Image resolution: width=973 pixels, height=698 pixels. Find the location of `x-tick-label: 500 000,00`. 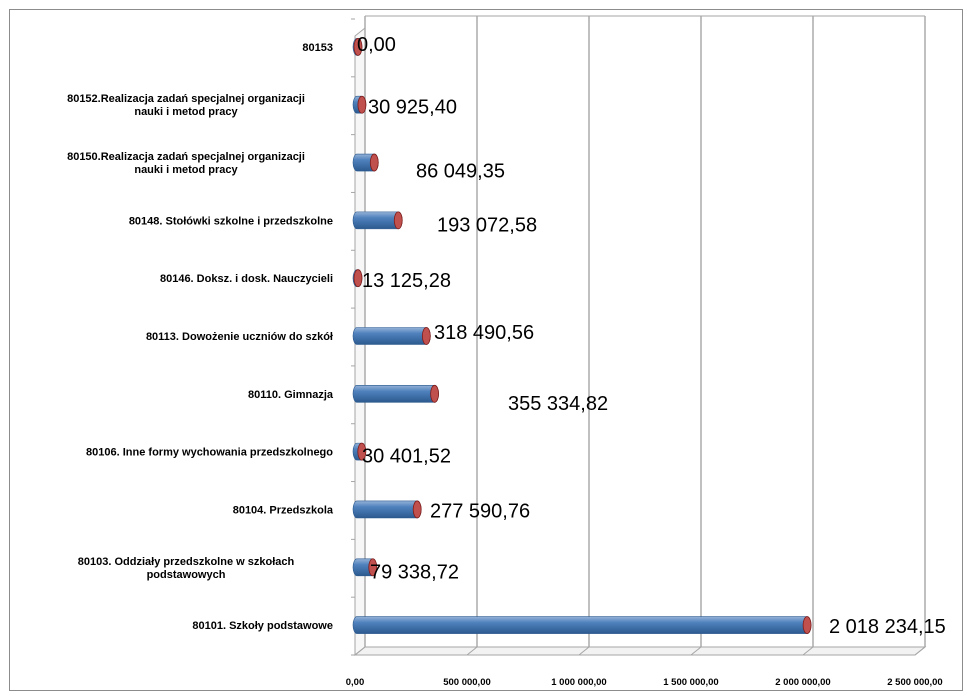

x-tick-label: 500 000,00 is located at coordinates (467, 682).